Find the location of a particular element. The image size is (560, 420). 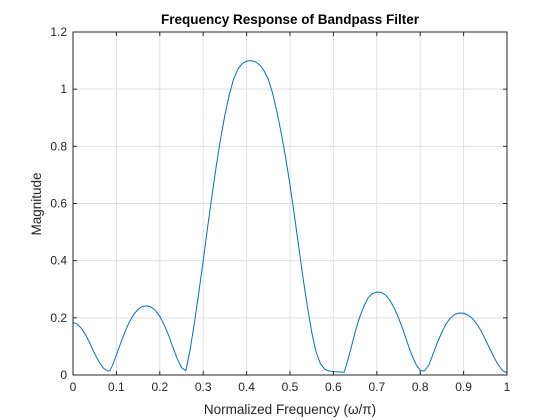

y-tick-label-0: 0 is located at coordinates (63, 375).